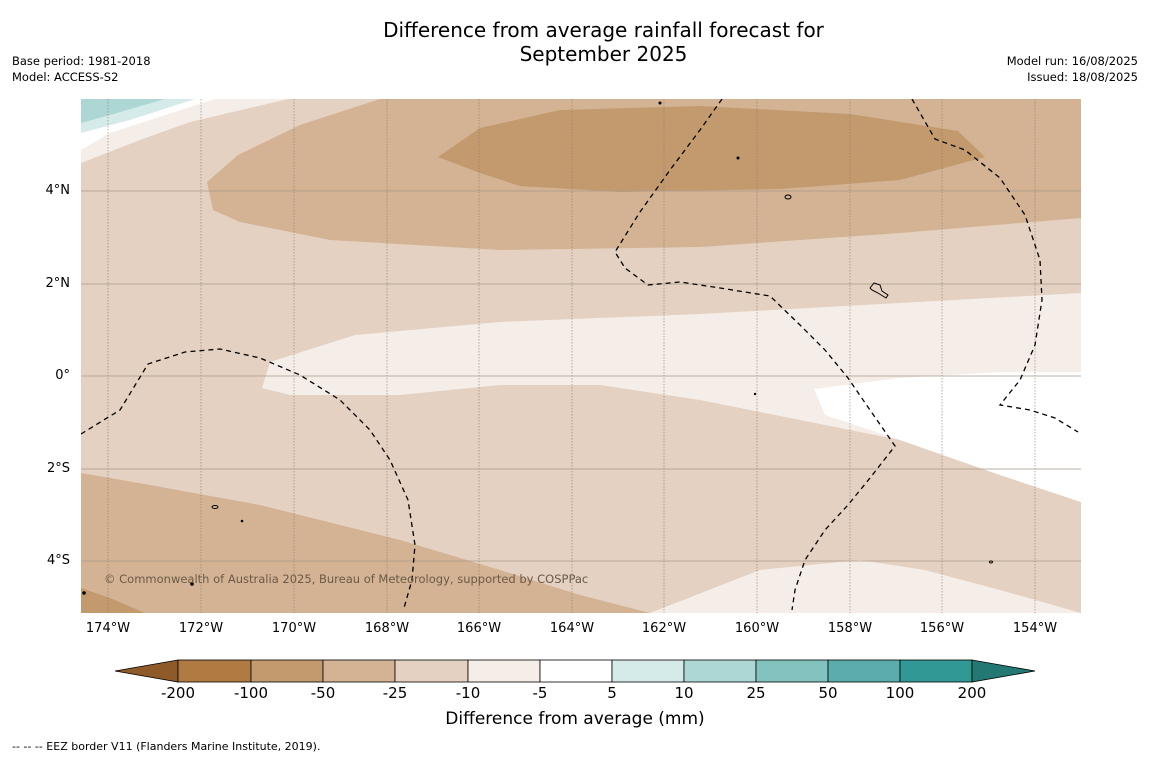 This screenshot has height=758, width=1150. I want to click on colorbar, so click(575, 671).